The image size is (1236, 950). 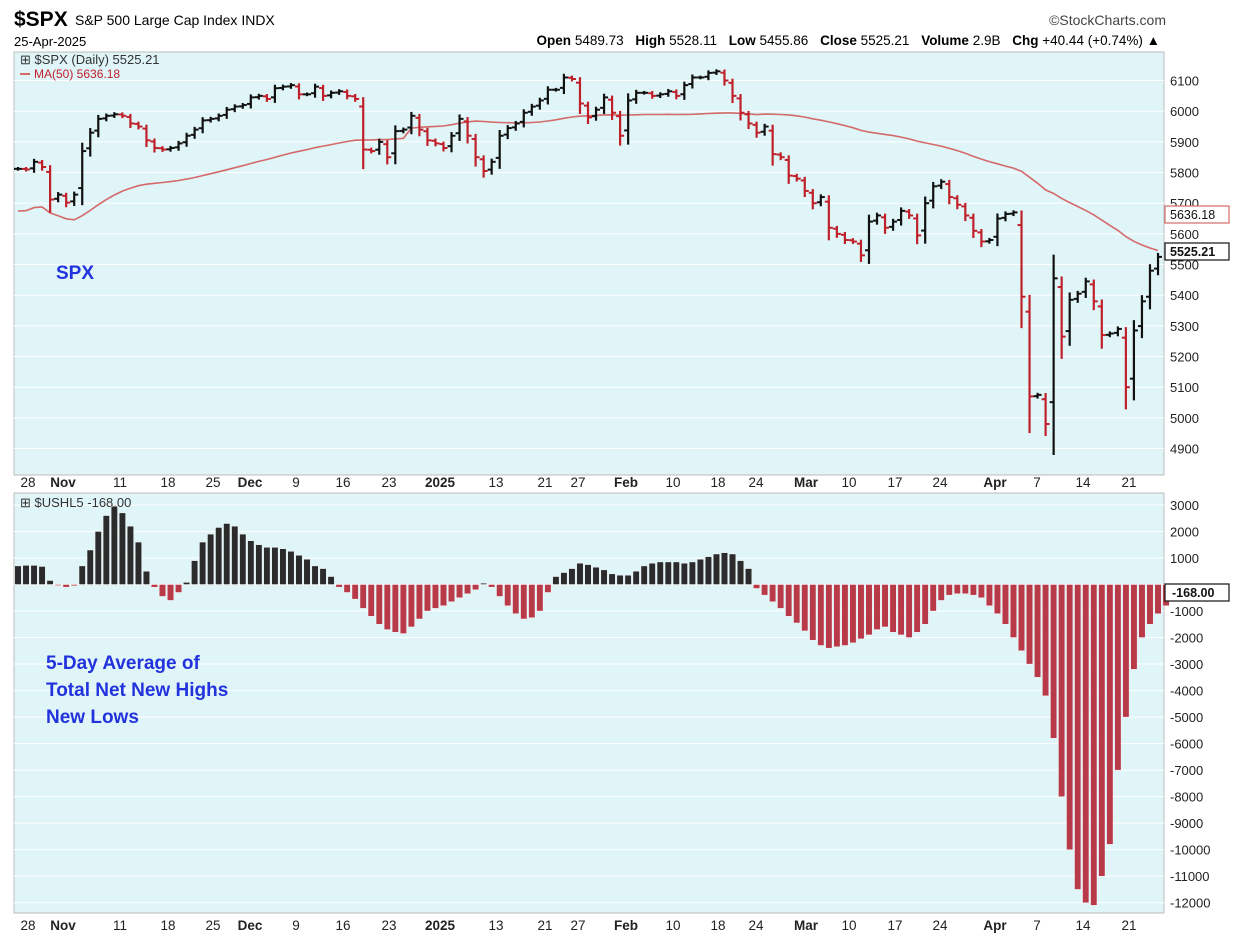 I want to click on brand-text: StockCharts.com, so click(x=1112, y=20).